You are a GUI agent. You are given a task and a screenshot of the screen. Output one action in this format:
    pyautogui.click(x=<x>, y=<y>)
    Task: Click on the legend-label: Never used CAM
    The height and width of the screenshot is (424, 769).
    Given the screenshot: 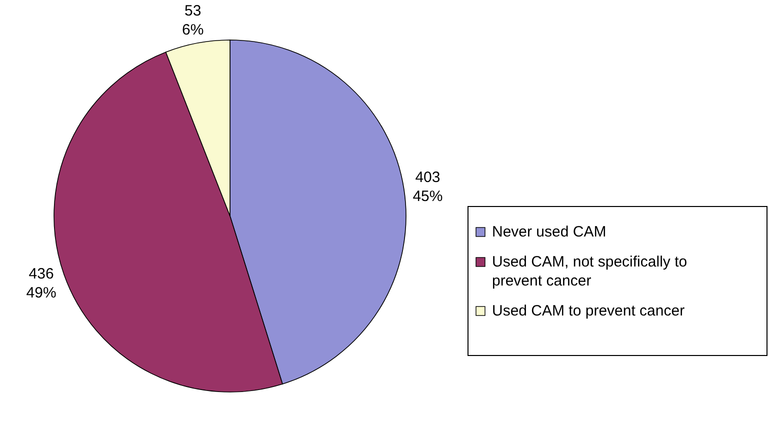 What is the action you would take?
    pyautogui.click(x=549, y=232)
    